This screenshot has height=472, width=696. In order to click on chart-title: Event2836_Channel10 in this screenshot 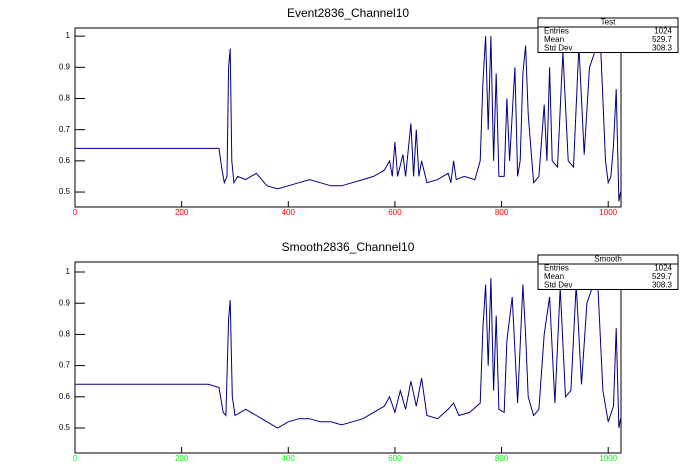, I will do `click(348, 13)`.